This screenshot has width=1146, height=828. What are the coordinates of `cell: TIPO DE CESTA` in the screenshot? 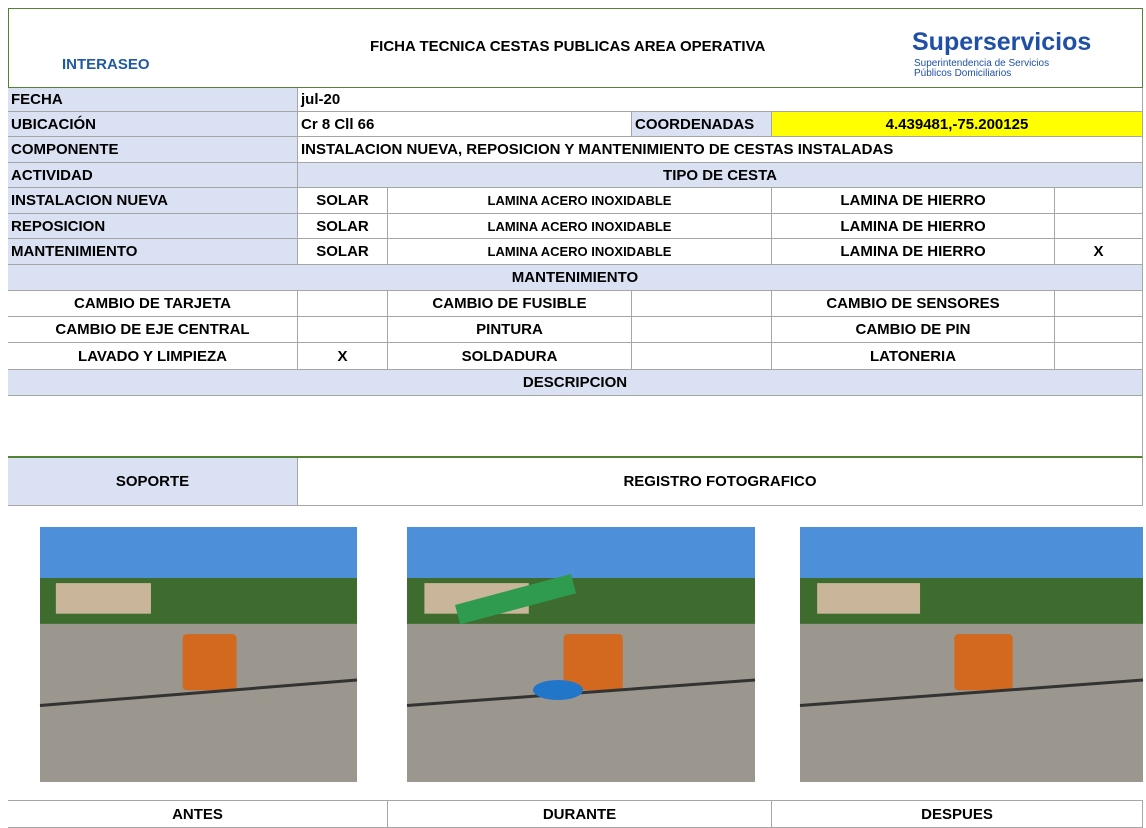 It's located at (720, 175).